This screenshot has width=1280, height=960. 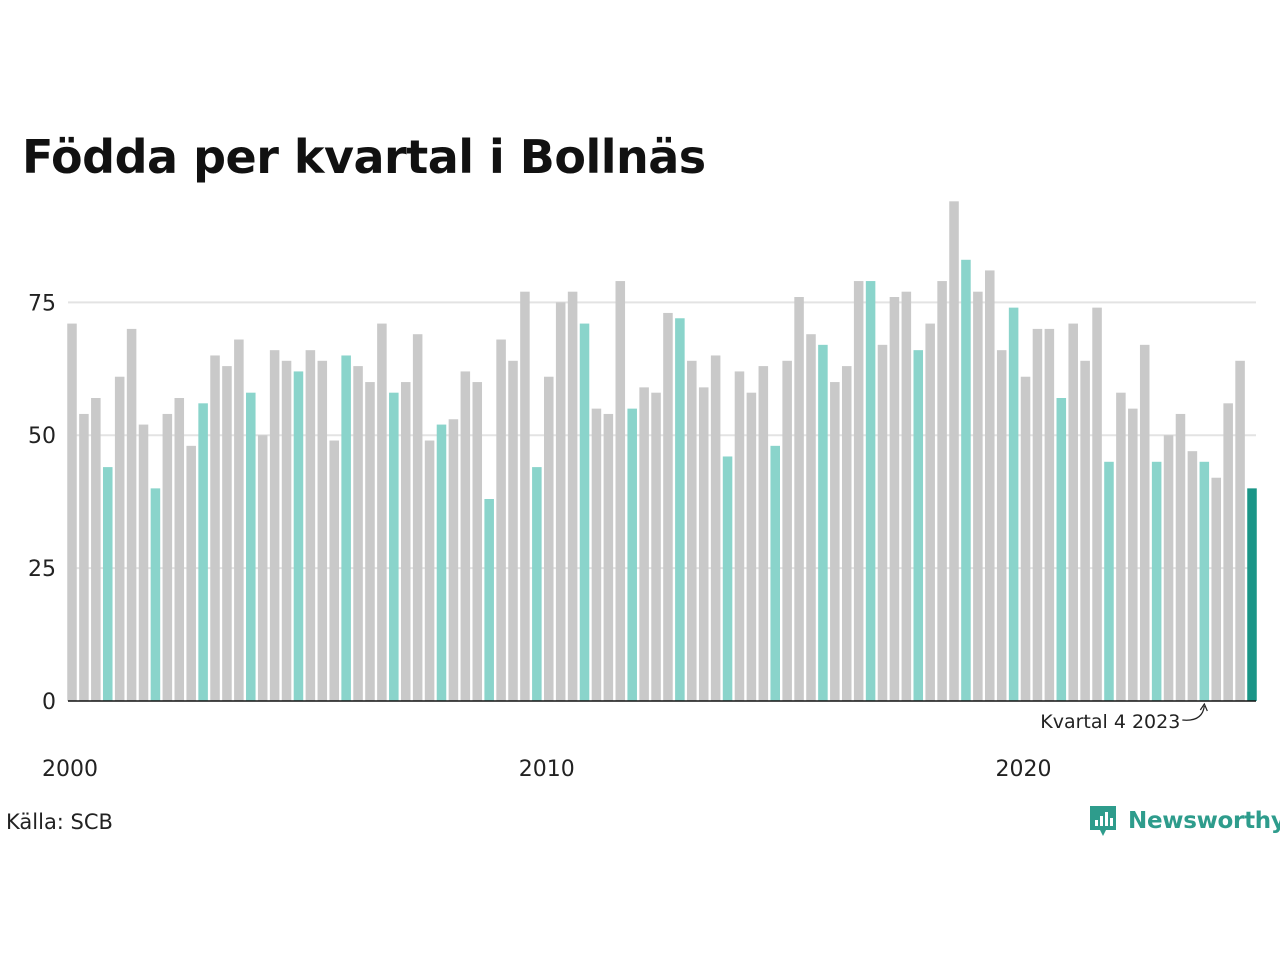 What do you see at coordinates (1203, 707) in the screenshot?
I see `annotation-arrowhead` at bounding box center [1203, 707].